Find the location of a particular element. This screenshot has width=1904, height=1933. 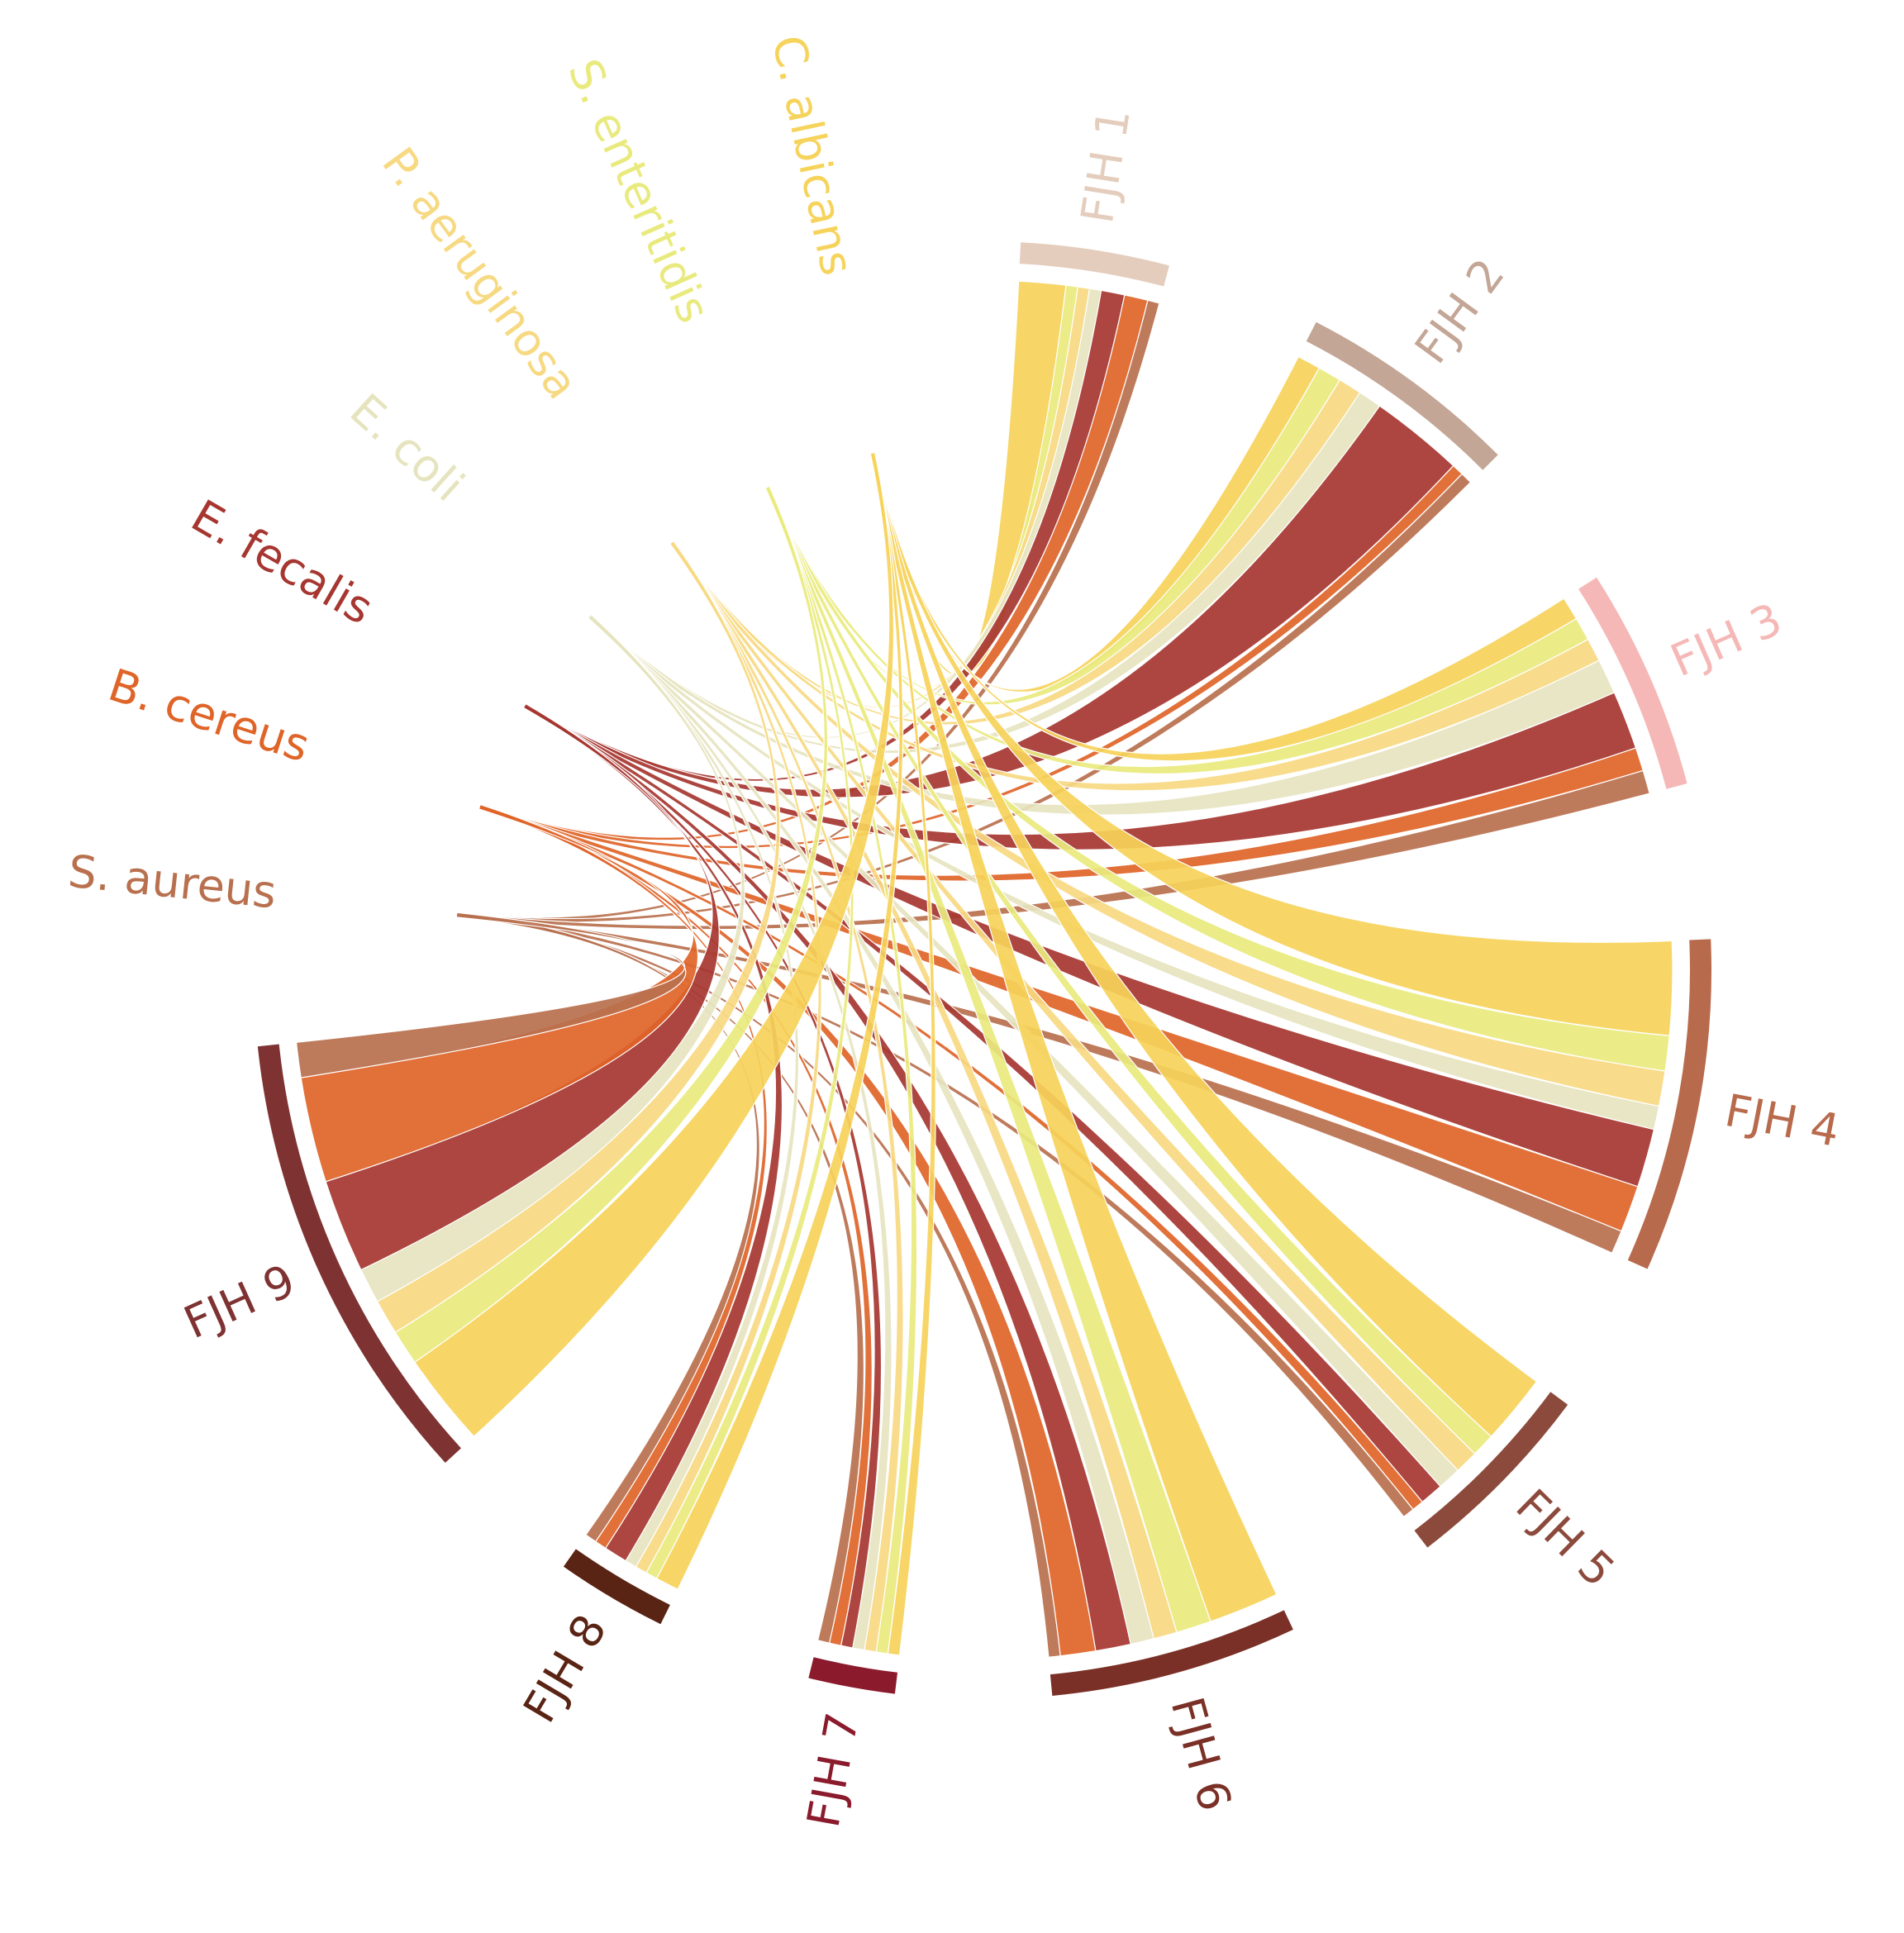

target-label: B. cereus is located at coordinates (209, 715).